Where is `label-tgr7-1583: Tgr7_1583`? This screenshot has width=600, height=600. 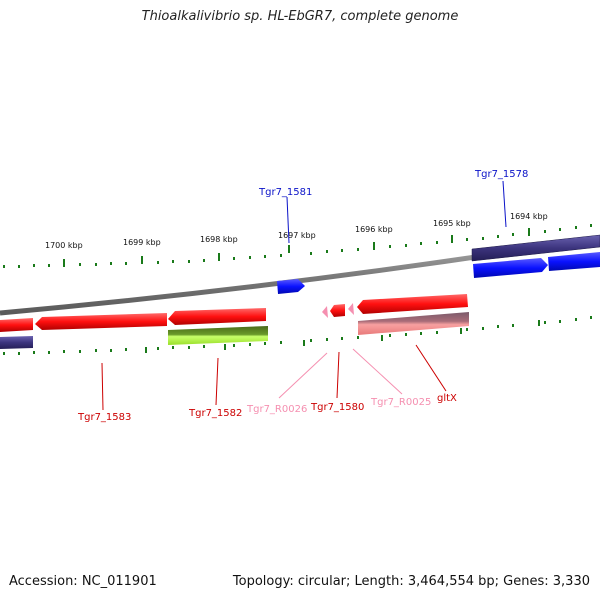 label-tgr7-1583: Tgr7_1583 is located at coordinates (104, 417).